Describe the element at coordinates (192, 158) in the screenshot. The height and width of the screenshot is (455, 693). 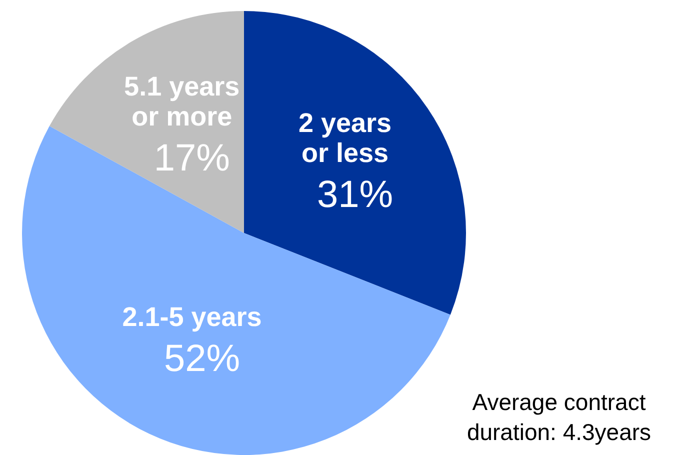
I see `data-label: 17%` at that location.